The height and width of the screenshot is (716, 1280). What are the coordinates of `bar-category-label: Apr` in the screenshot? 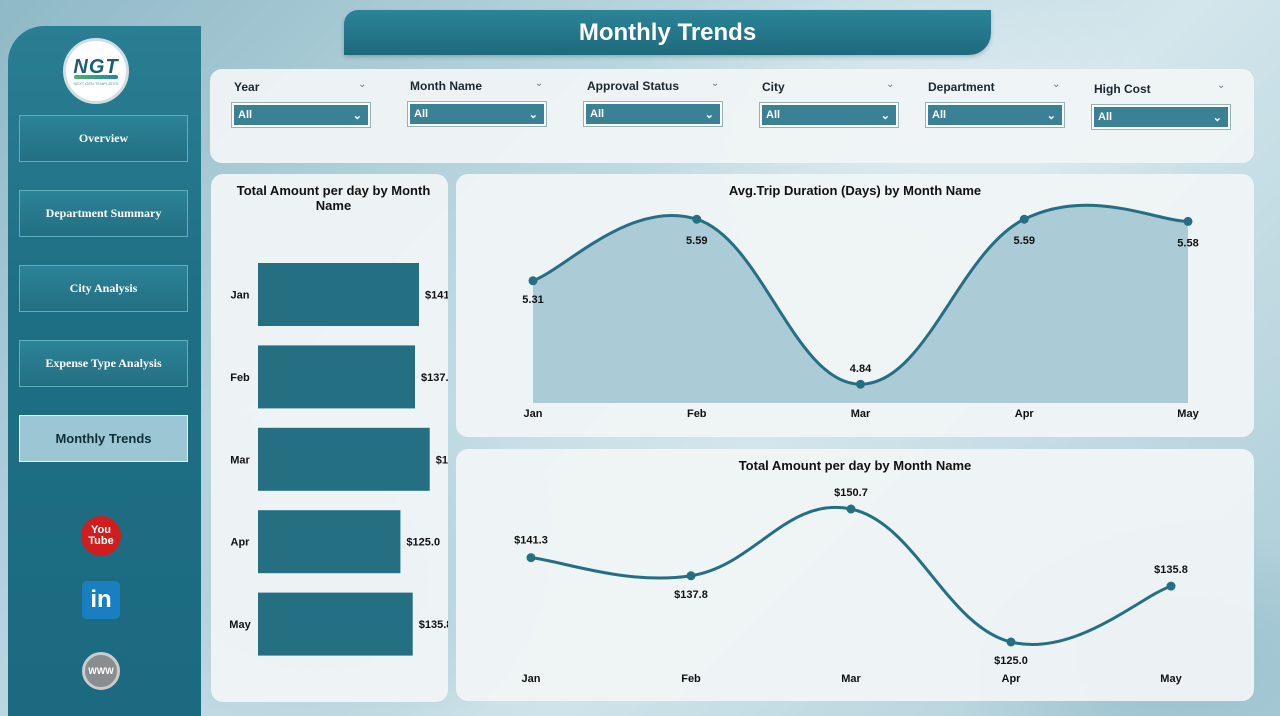 It's located at (241, 543).